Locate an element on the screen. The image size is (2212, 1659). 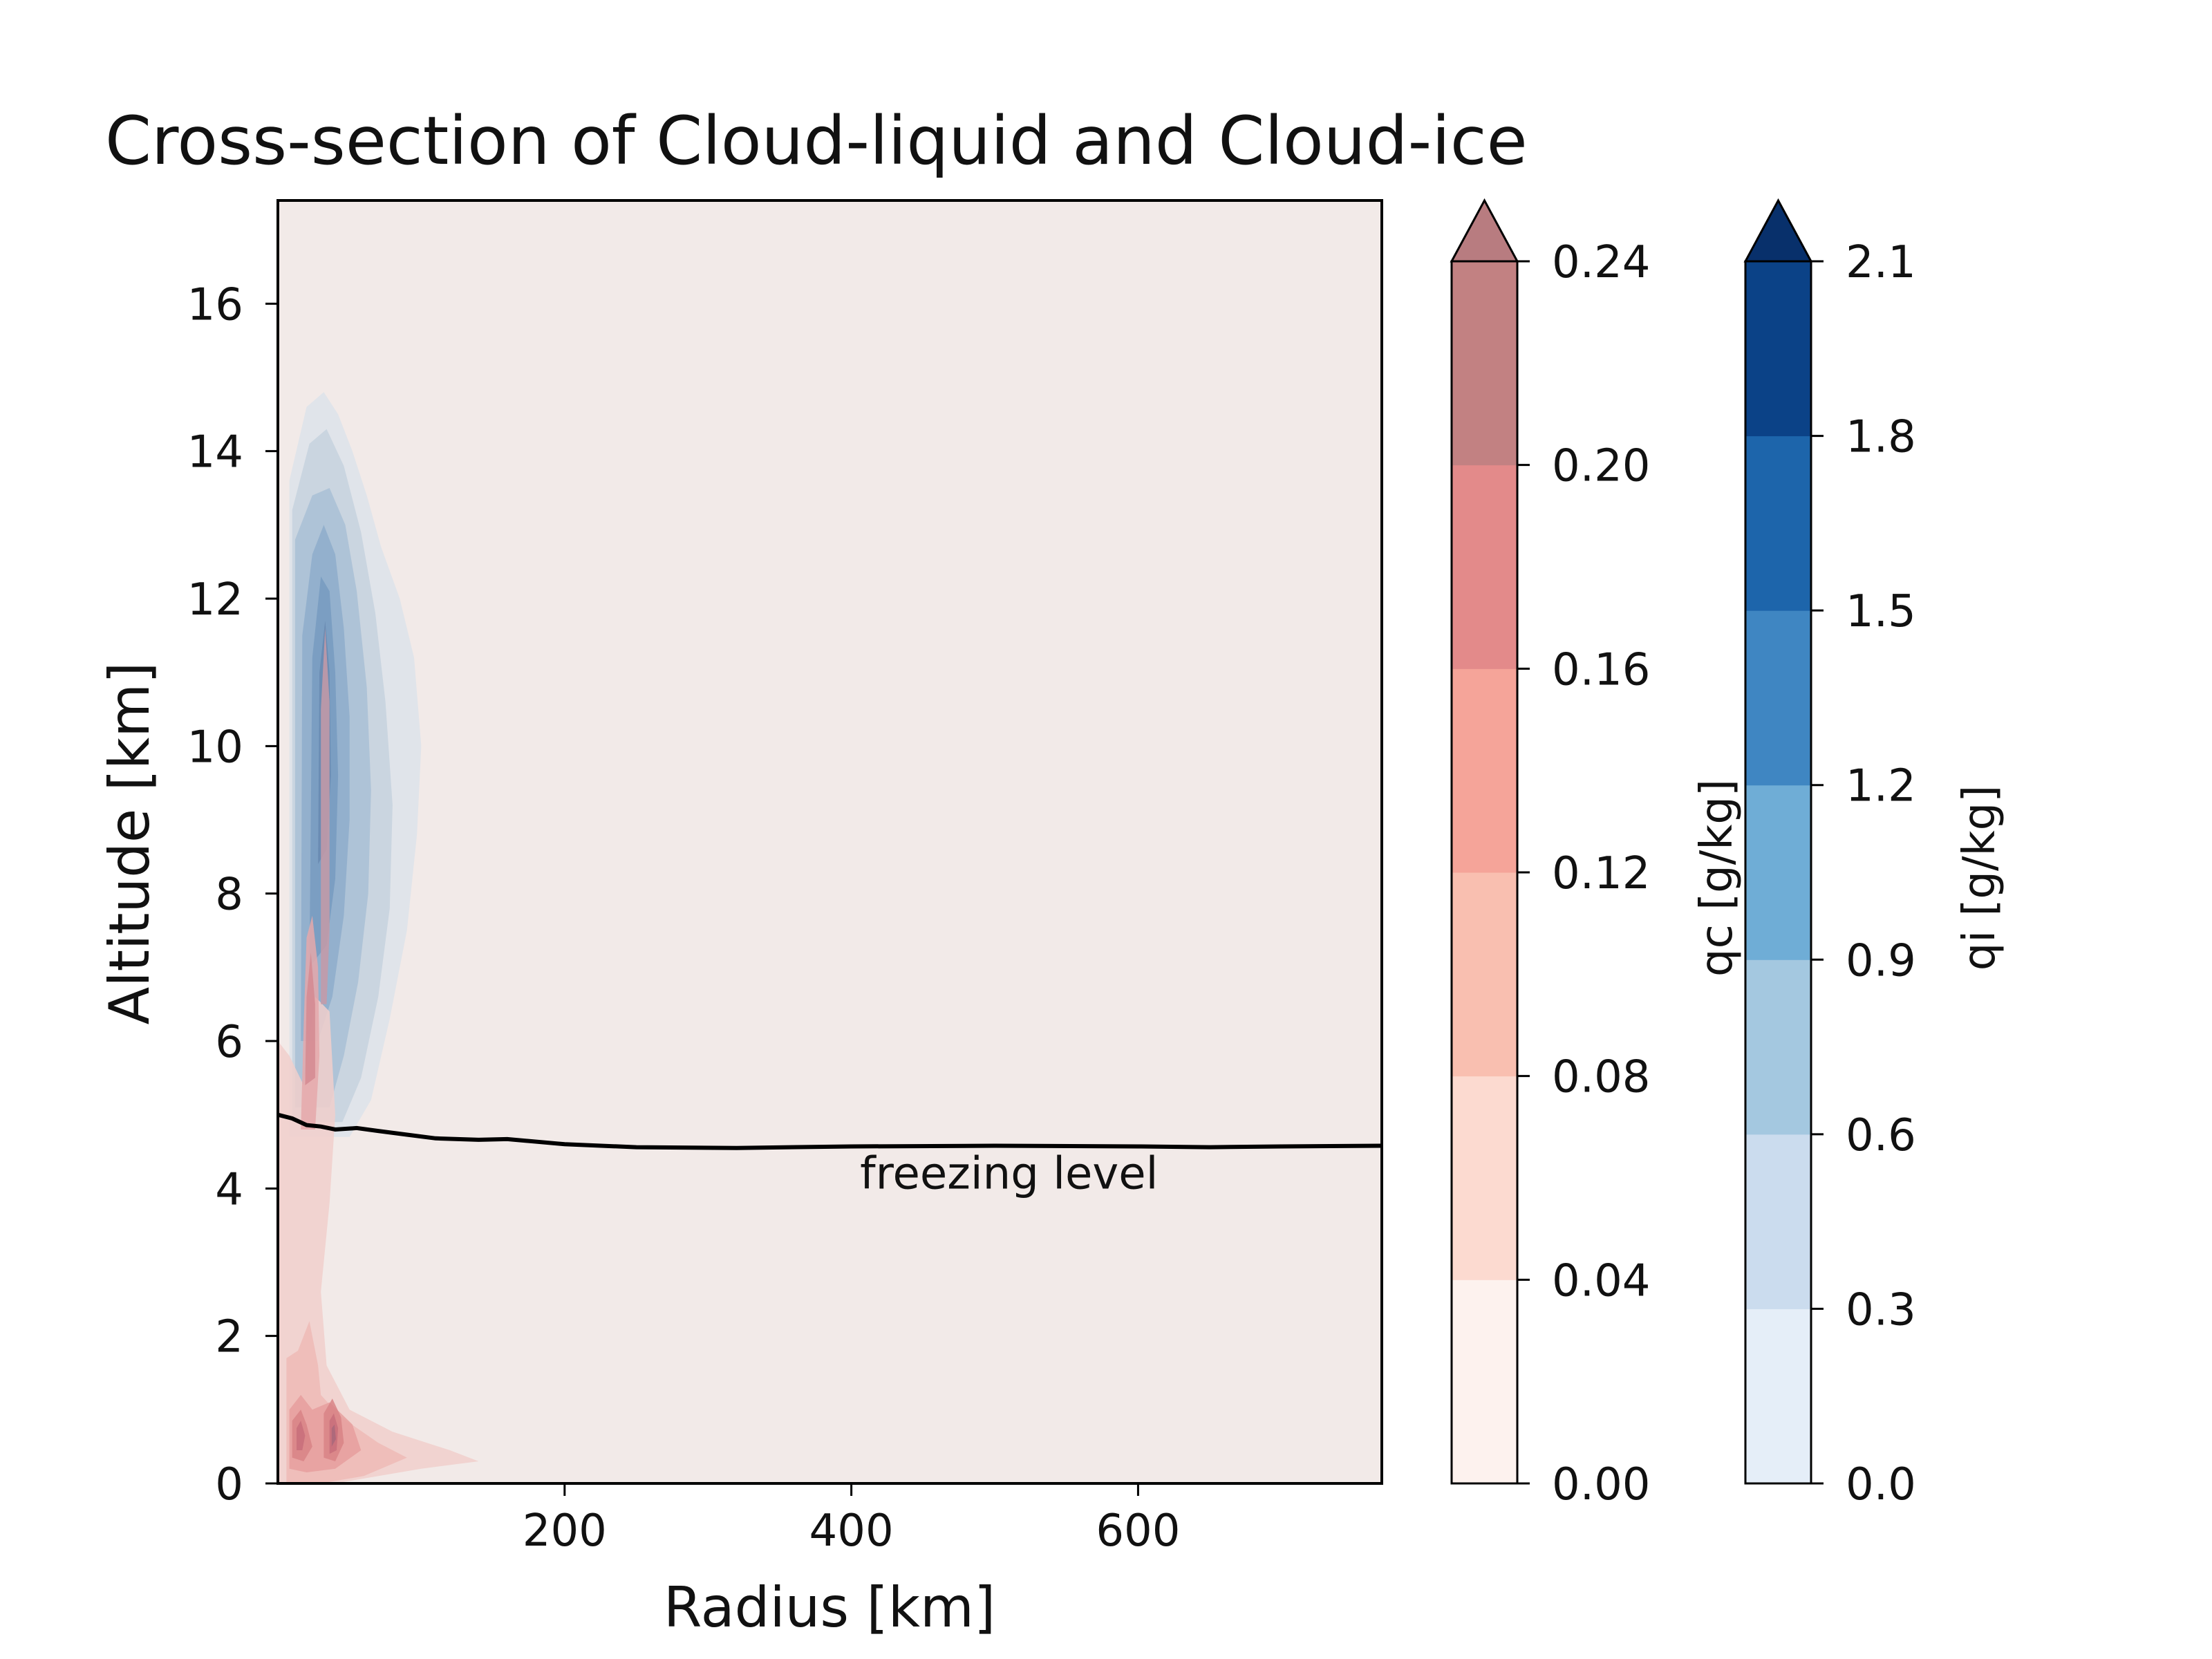
colorbar-tick-label: 0.6 is located at coordinates (1881, 1135).